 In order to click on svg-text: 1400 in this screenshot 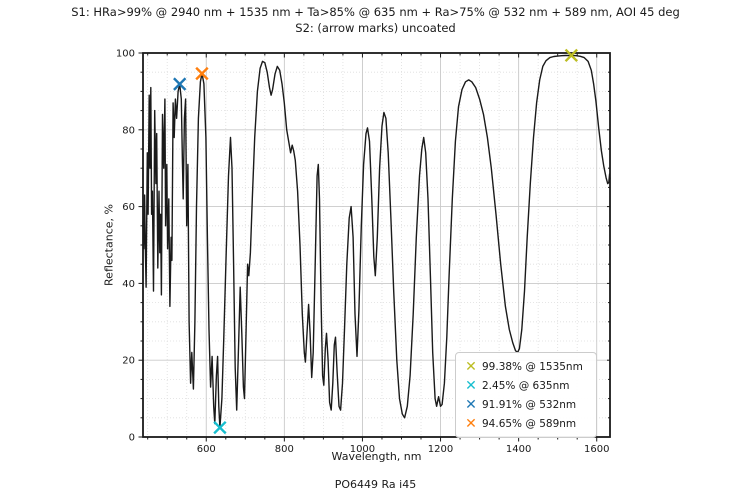, I will do `click(518, 449)`.